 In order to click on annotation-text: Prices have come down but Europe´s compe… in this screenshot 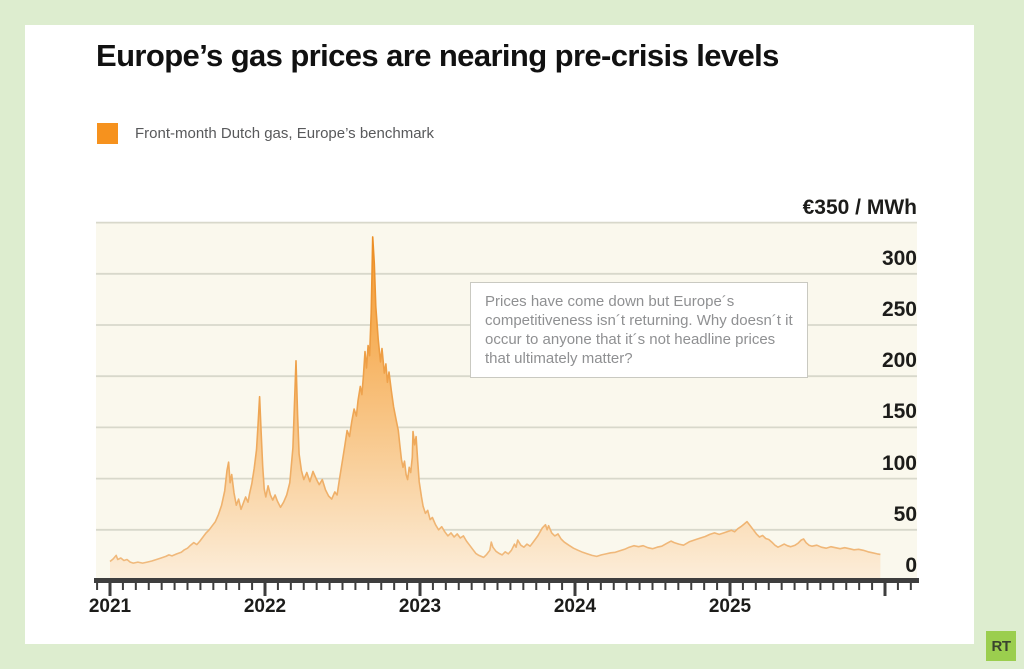, I will do `click(639, 330)`.